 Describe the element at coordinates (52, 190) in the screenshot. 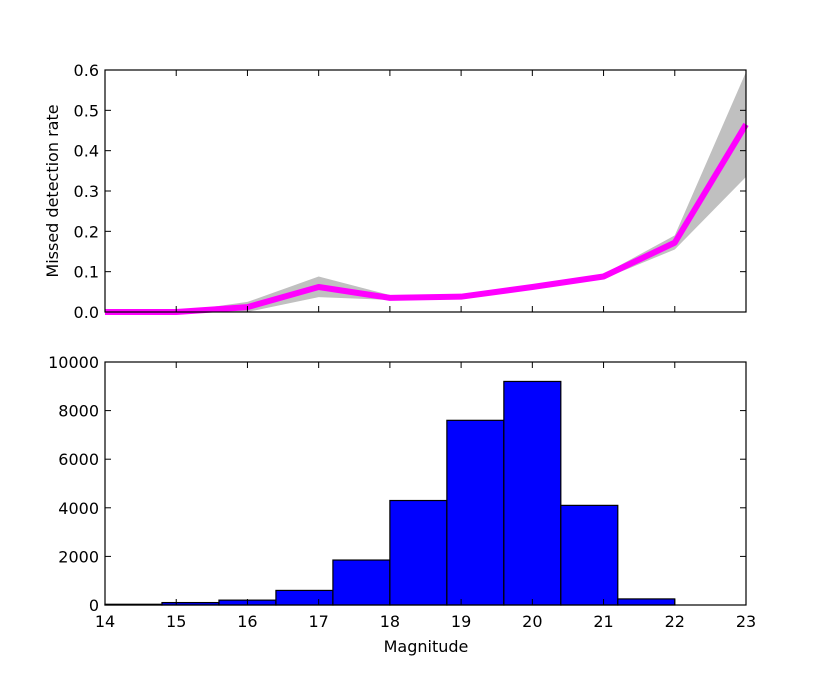

I see `y-axis-label-top: Missed detection rate` at that location.